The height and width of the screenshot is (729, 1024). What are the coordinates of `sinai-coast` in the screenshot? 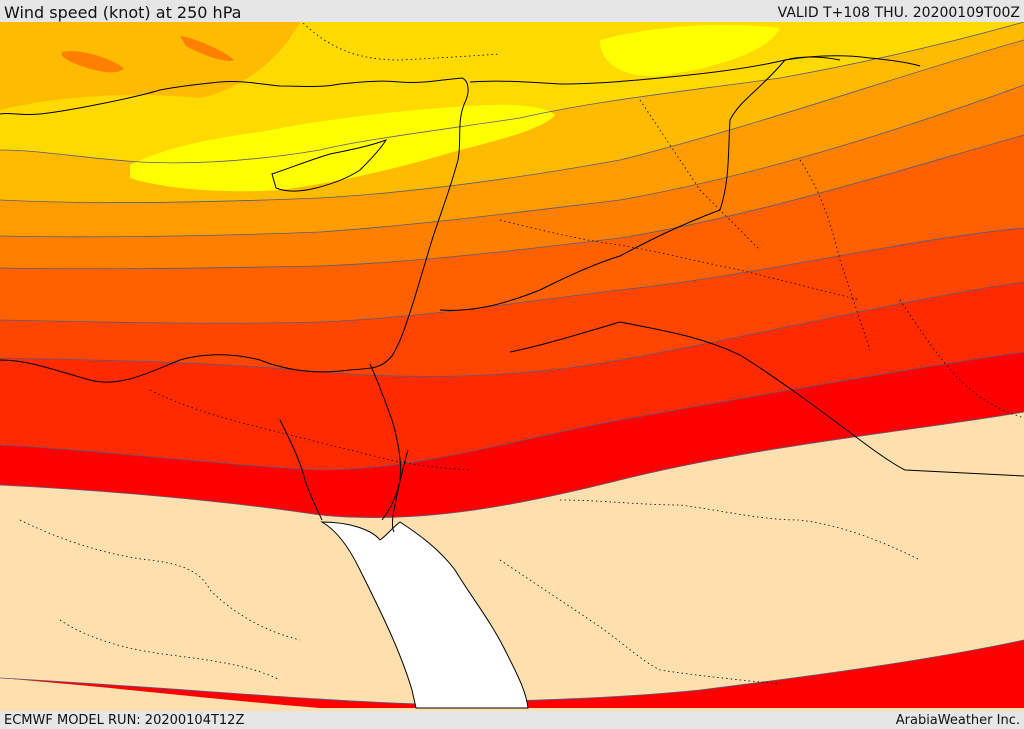 It's located at (385, 442).